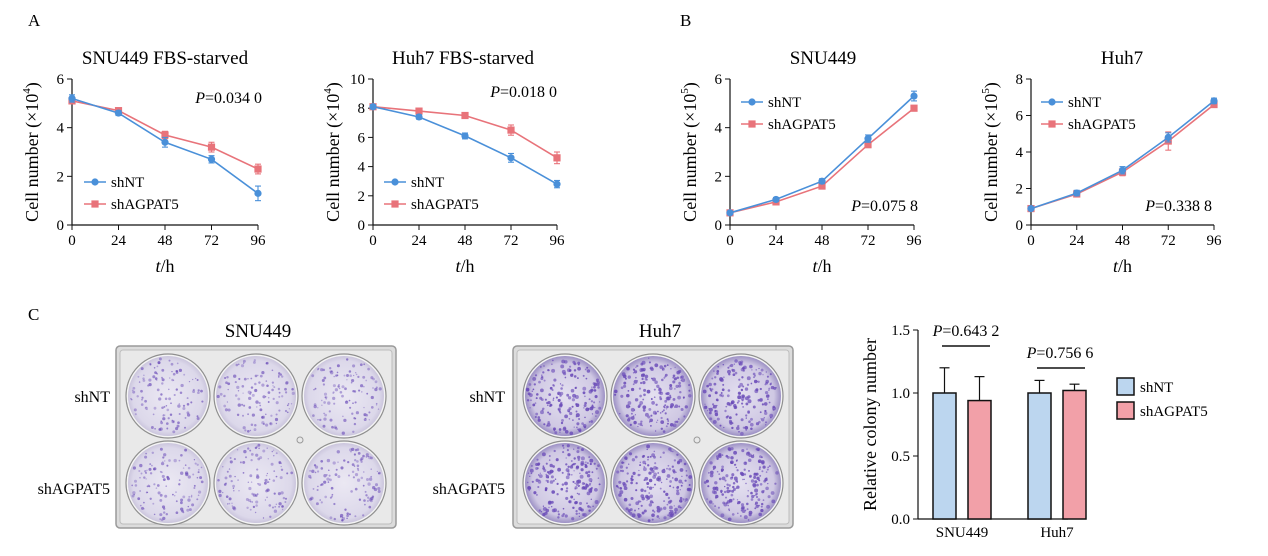 This screenshot has width=1268, height=556. I want to click on y-tick-label: 0, so click(362, 226).